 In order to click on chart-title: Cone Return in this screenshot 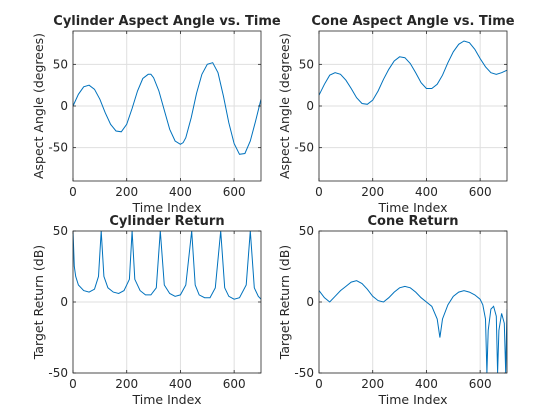, I will do `click(412, 221)`.